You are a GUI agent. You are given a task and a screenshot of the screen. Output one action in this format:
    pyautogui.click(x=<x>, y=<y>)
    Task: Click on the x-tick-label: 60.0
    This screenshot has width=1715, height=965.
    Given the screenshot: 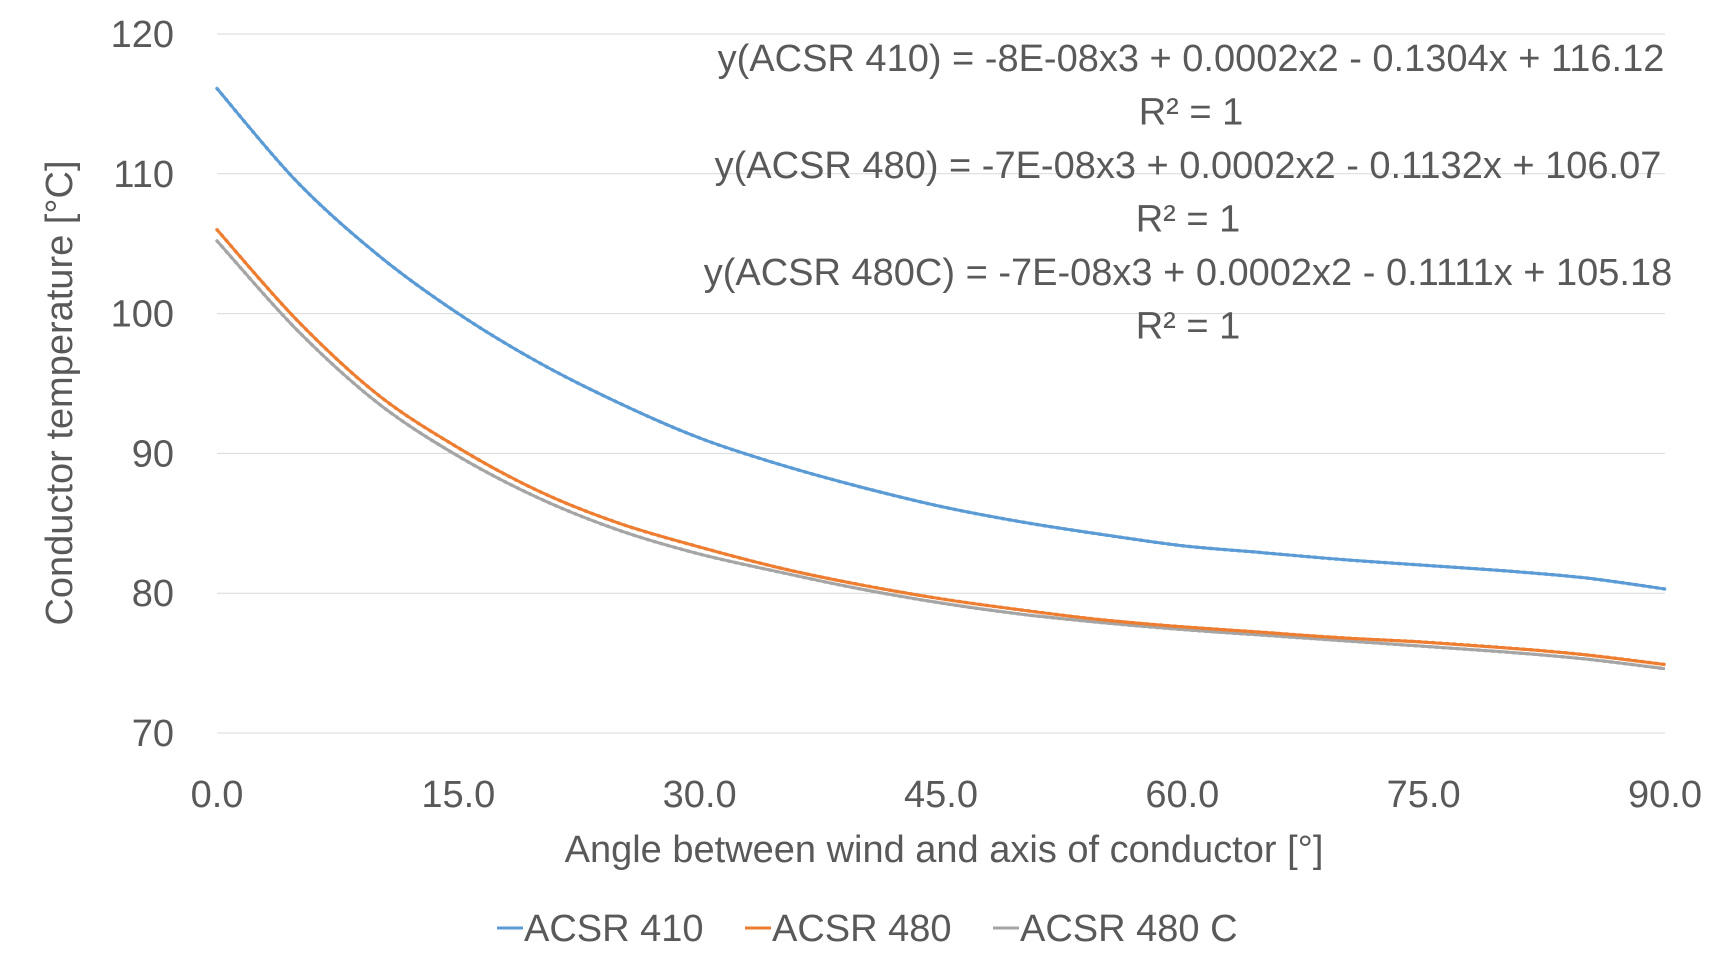 What is the action you would take?
    pyautogui.click(x=1182, y=795)
    